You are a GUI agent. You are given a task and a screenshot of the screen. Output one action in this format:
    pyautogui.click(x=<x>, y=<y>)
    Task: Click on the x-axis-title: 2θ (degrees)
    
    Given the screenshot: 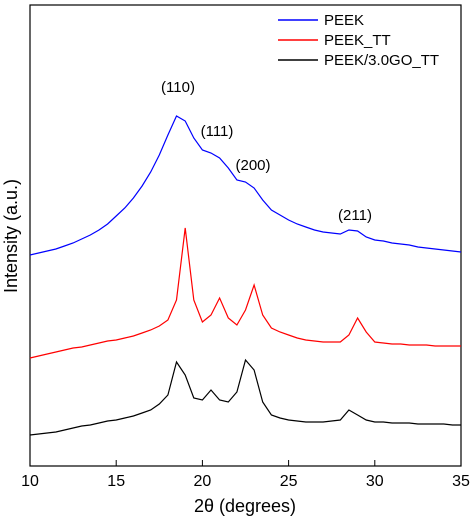 What is the action you would take?
    pyautogui.click(x=245, y=506)
    